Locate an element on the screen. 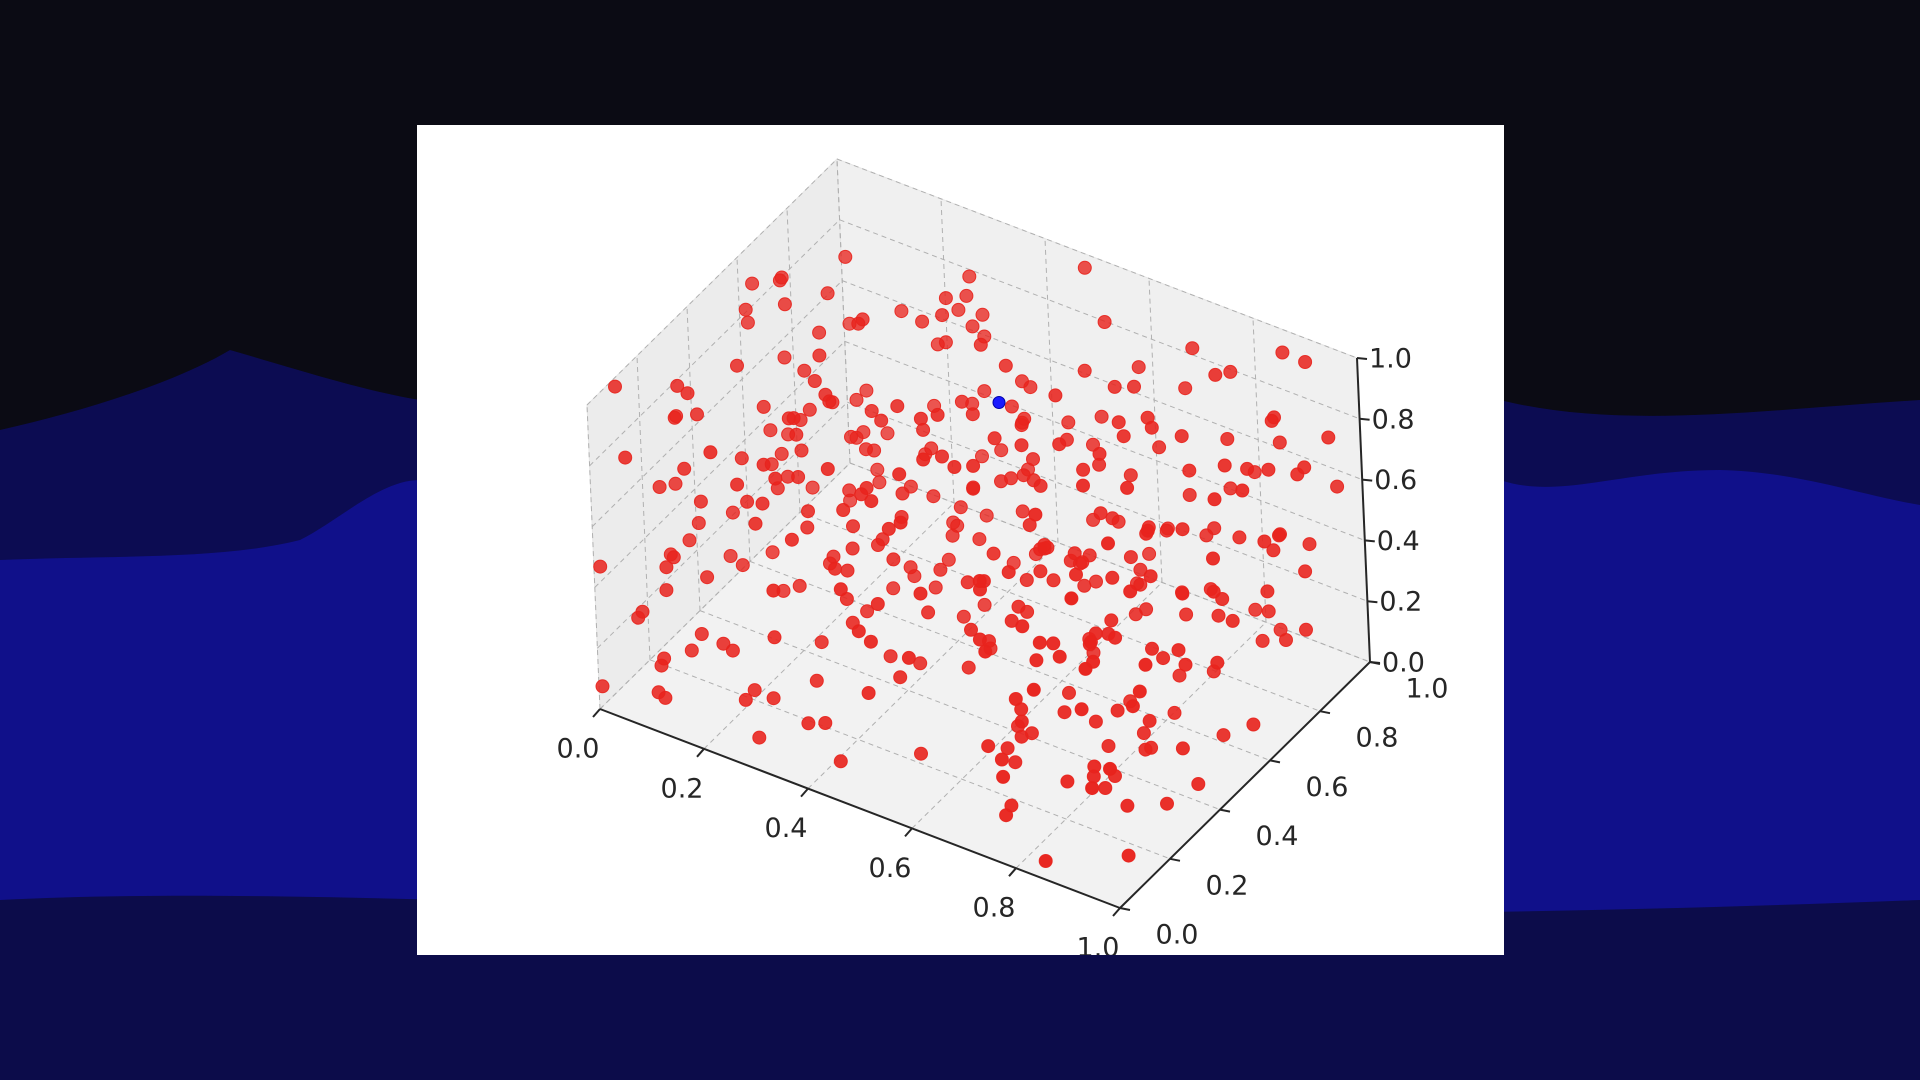 This screenshot has width=1920, height=1080. y-tick-label: 1.0 is located at coordinates (1427, 689).